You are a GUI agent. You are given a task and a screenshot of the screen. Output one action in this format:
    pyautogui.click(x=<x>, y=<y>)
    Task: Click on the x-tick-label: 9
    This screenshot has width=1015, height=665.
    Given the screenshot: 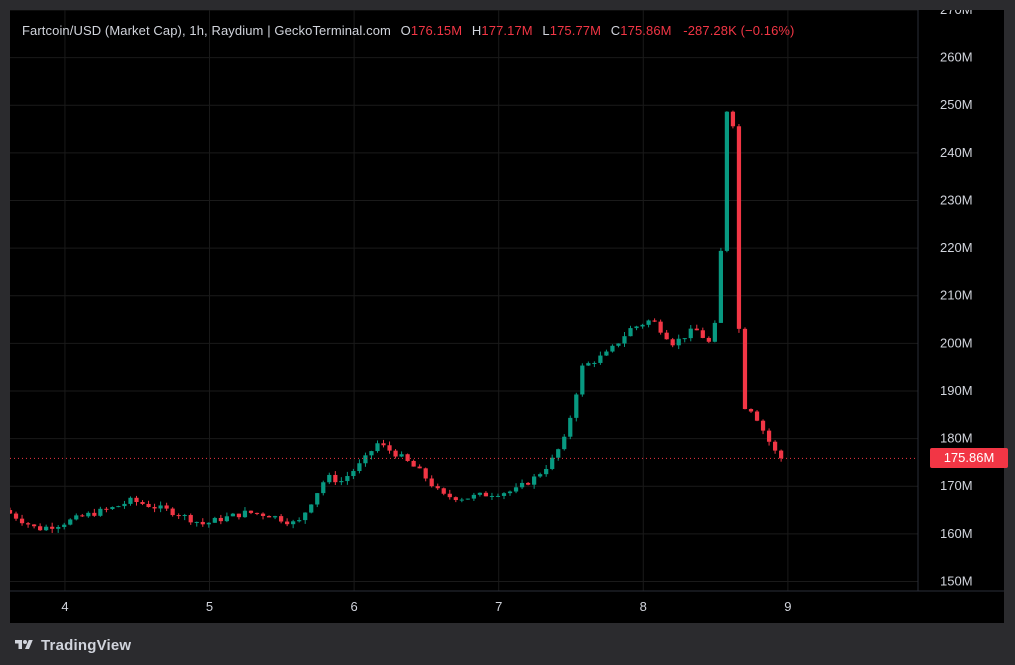 What is the action you would take?
    pyautogui.click(x=787, y=606)
    